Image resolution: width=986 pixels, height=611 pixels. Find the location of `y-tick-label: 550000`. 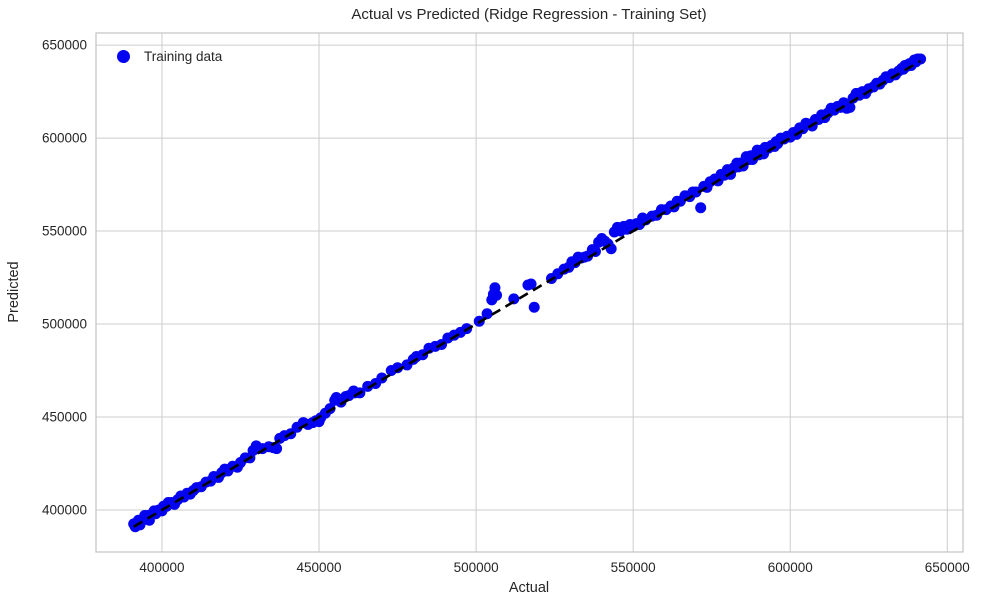

y-tick-label: 550000 is located at coordinates (64, 231).